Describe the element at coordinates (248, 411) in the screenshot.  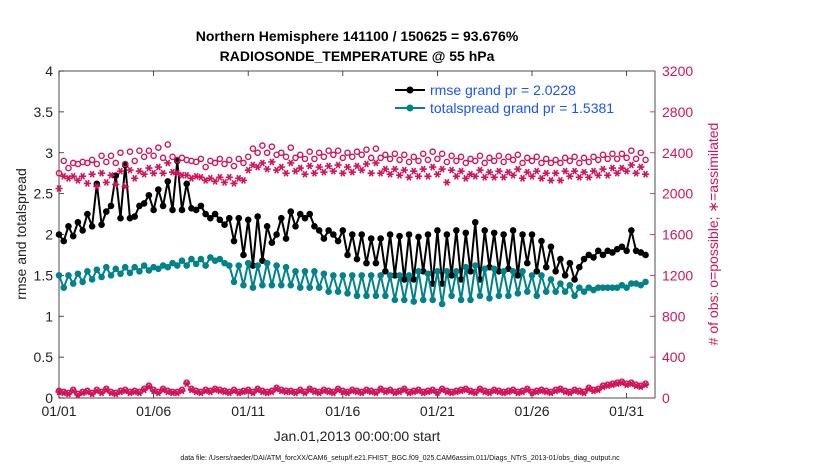
I see `x-tick-label: 01/11` at that location.